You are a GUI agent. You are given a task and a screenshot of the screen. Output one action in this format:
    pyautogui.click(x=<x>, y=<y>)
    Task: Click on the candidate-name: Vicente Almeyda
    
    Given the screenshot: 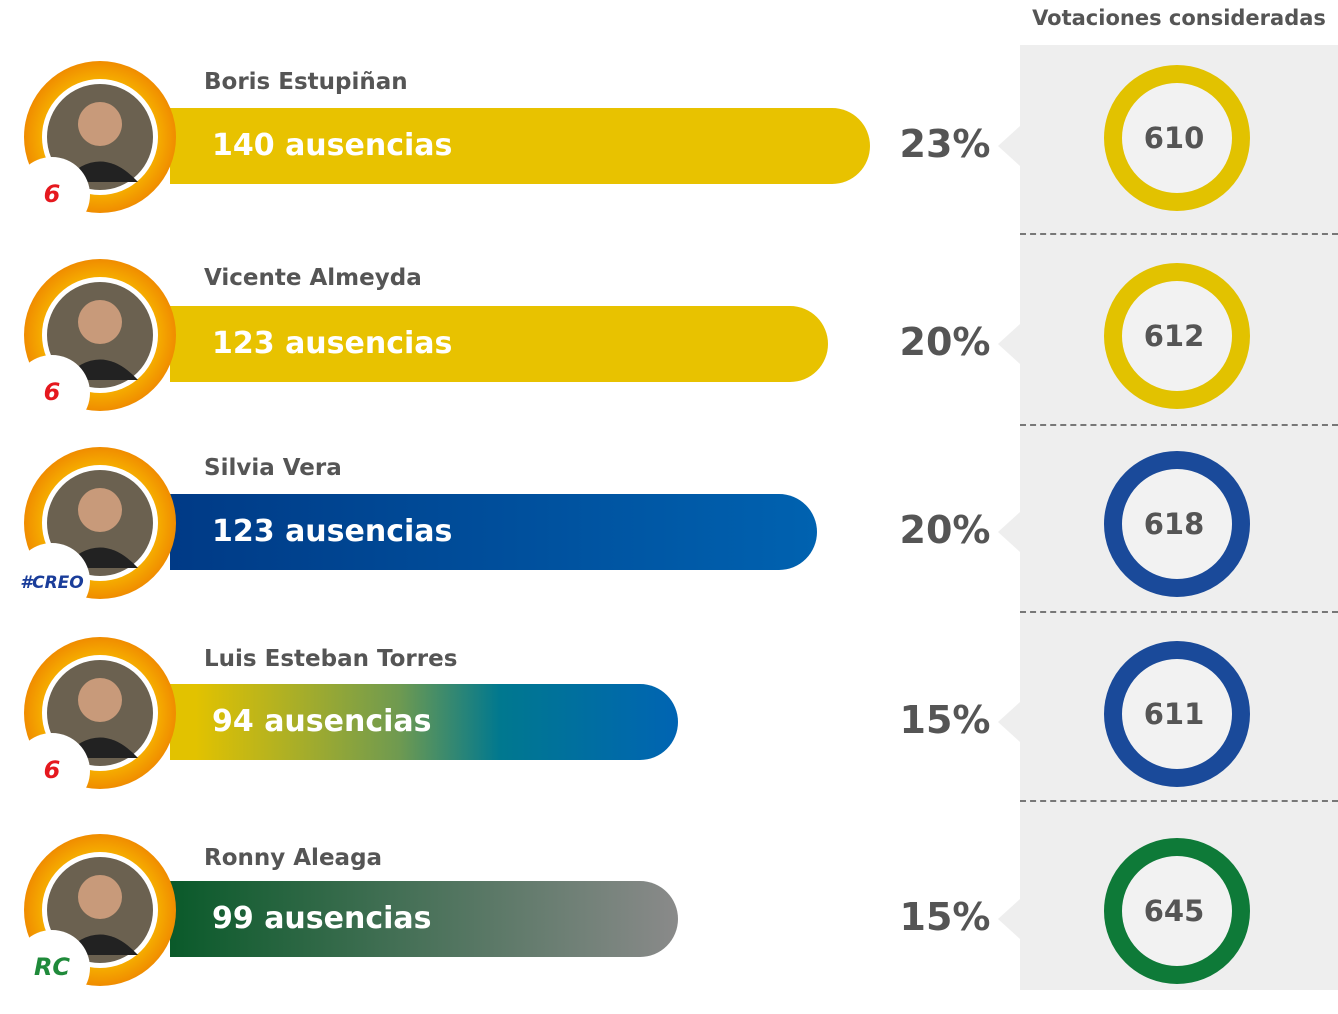 What is the action you would take?
    pyautogui.click(x=313, y=278)
    